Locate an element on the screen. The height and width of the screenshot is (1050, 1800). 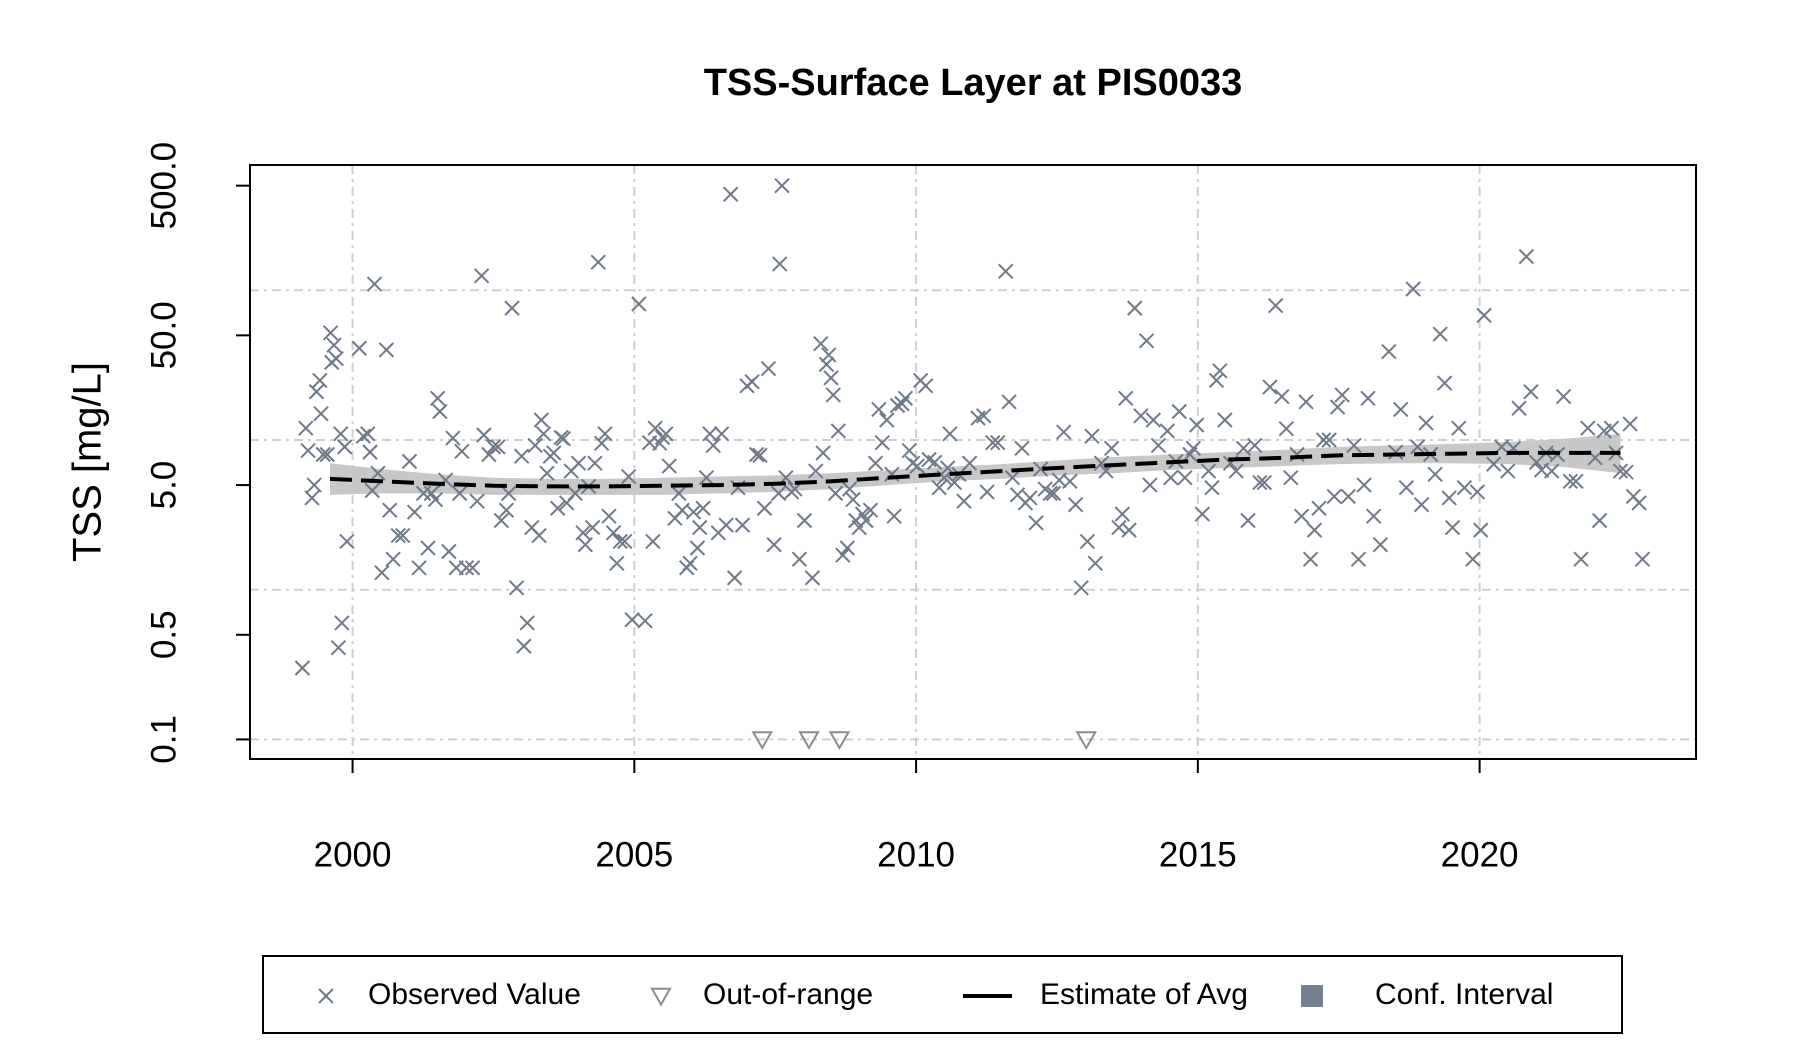
marker-triangle is located at coordinates (661, 997).